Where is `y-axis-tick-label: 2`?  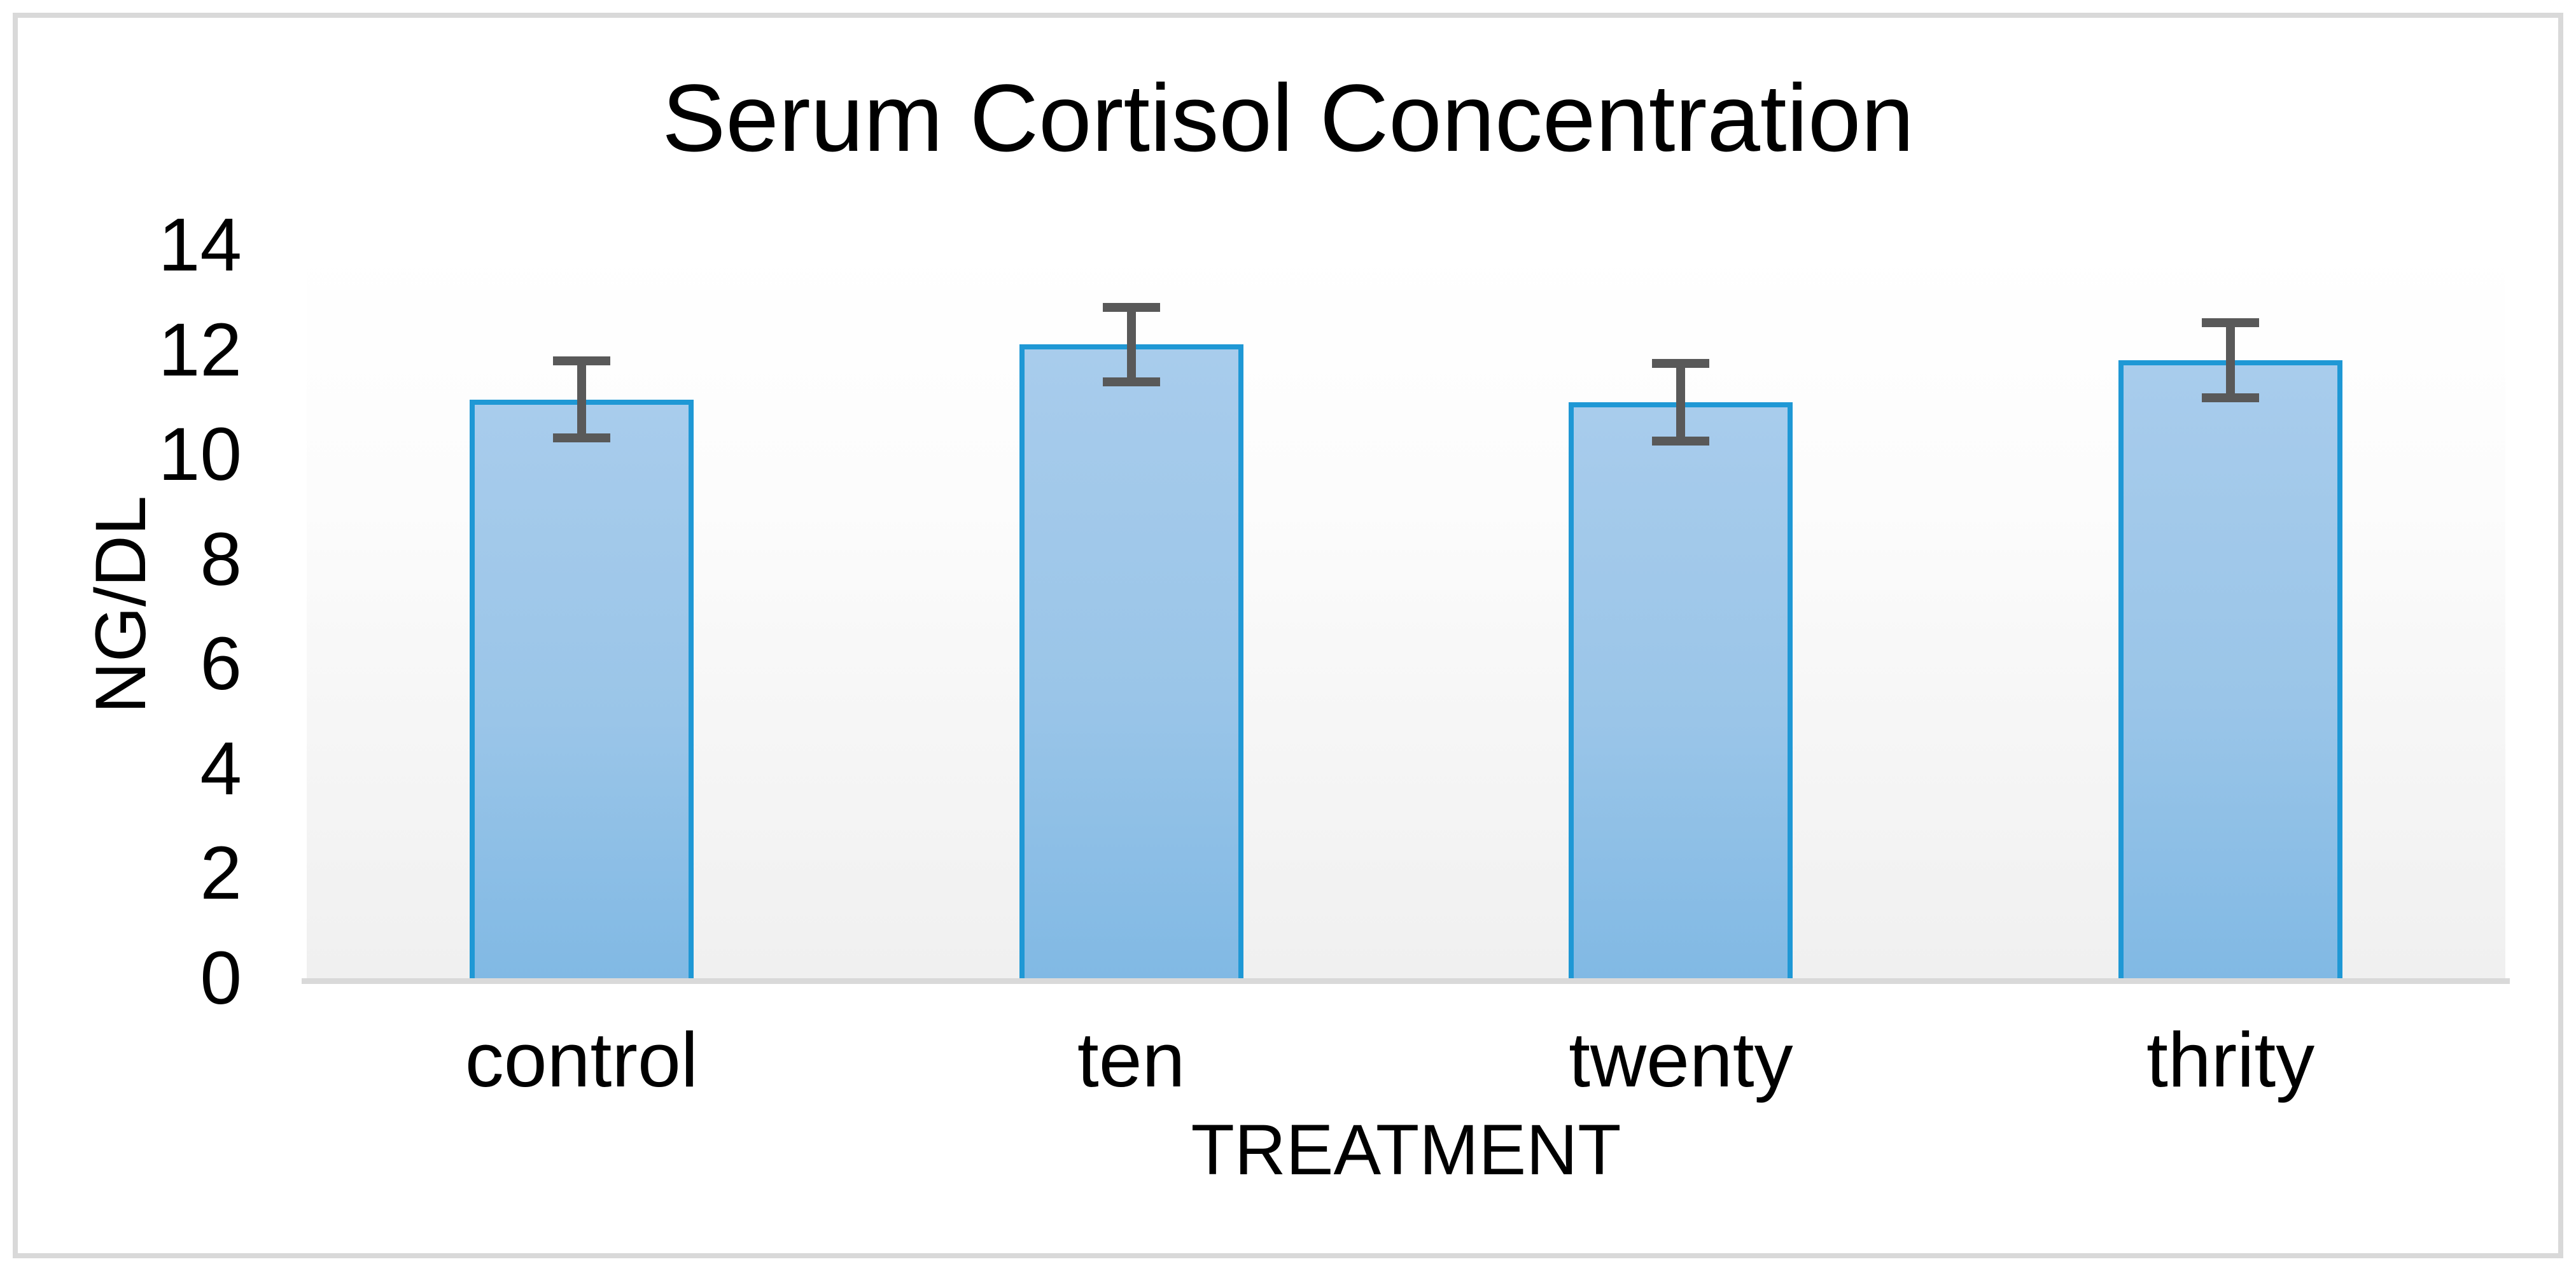
y-axis-tick-label: 2 is located at coordinates (221, 873).